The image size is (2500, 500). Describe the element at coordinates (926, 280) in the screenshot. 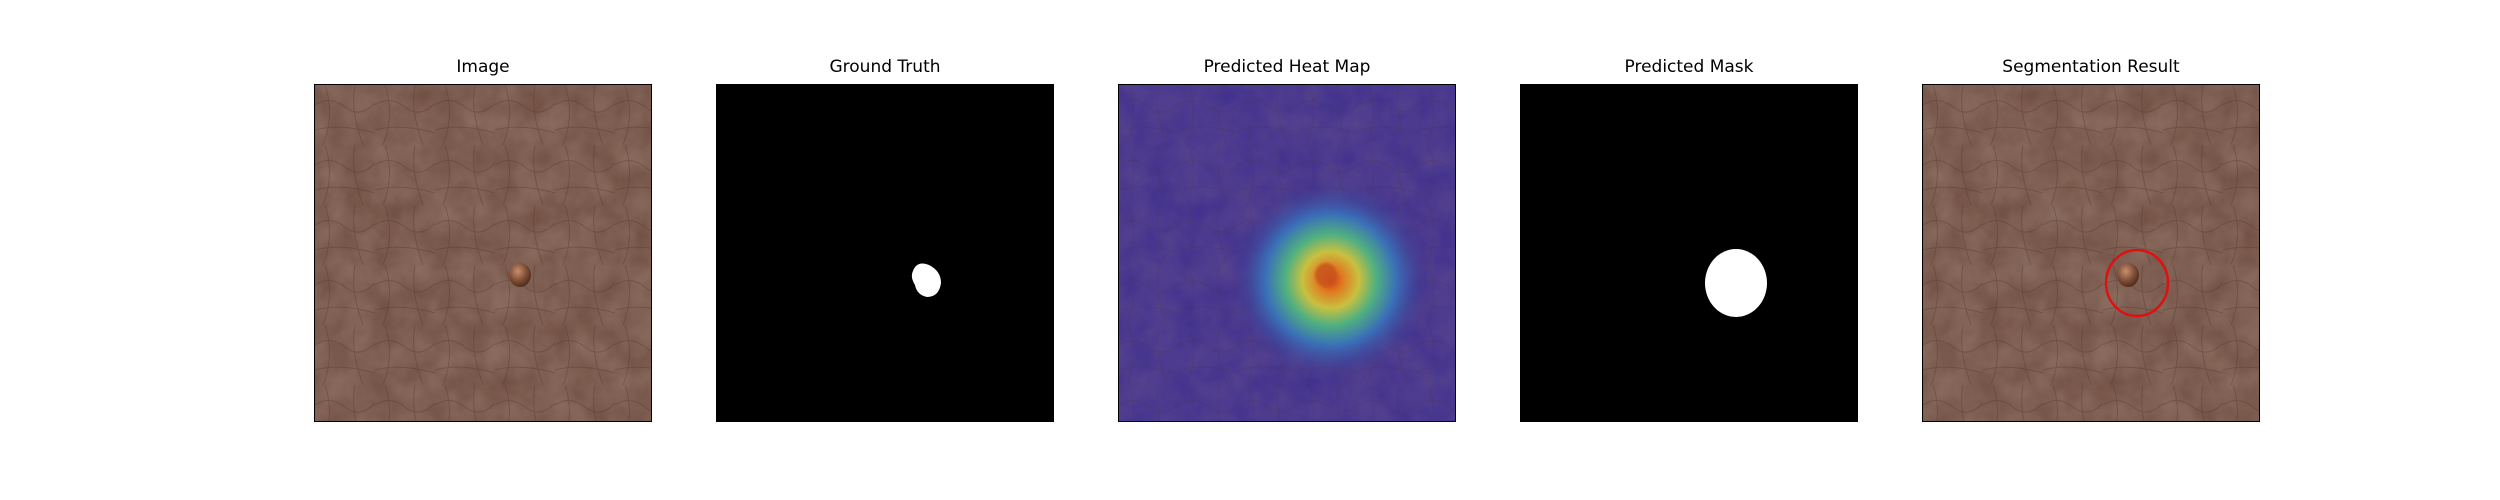

I see `ground-truth-blob` at that location.